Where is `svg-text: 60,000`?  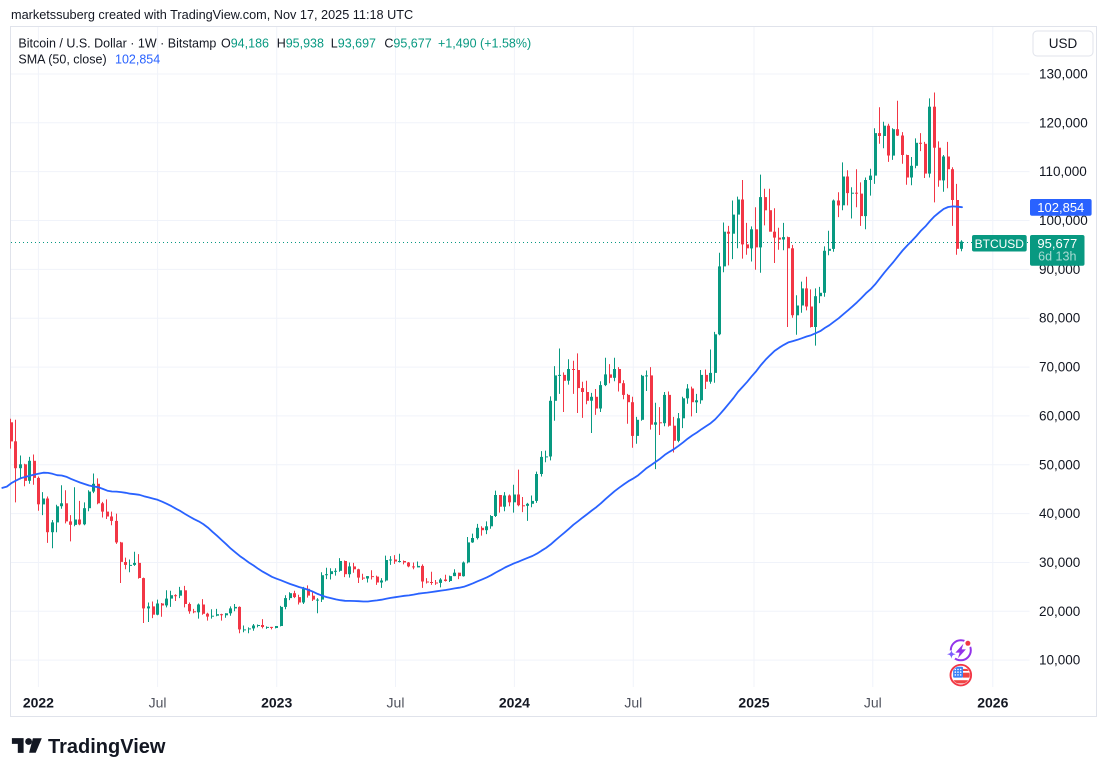 svg-text: 60,000 is located at coordinates (1059, 415).